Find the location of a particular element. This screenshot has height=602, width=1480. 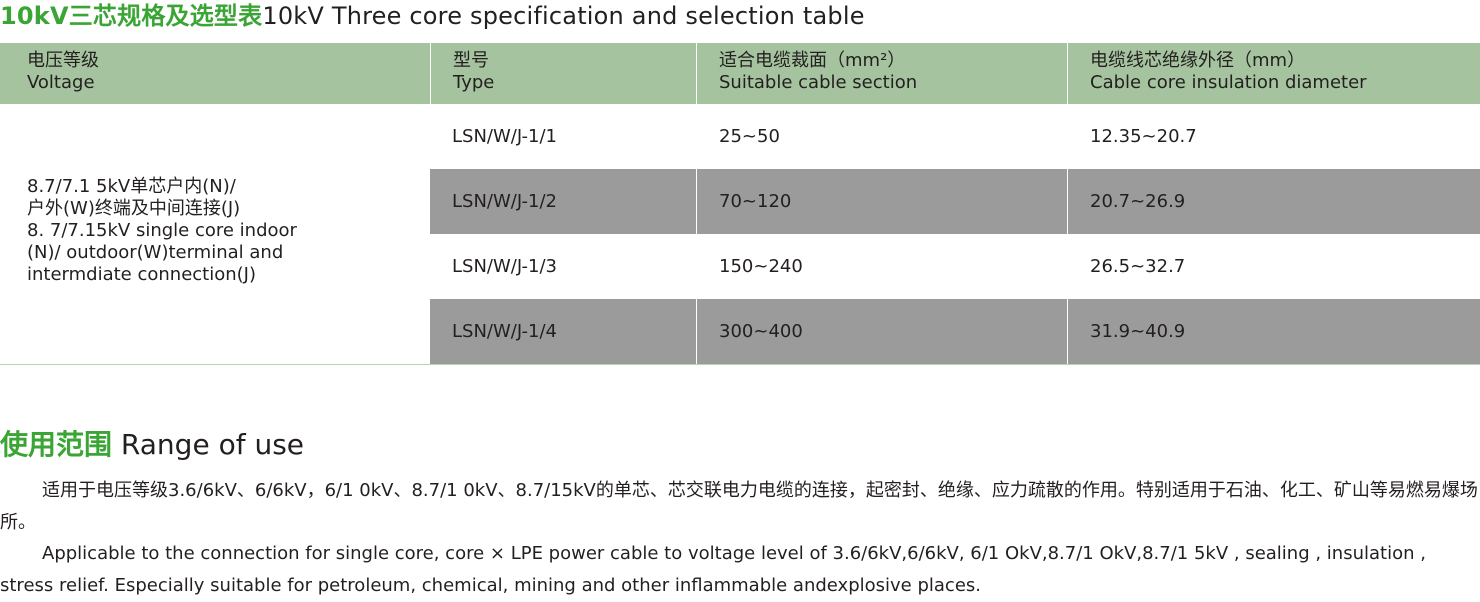

table-row: LSN/W/J-1/2 70~120 20.7~26.9 is located at coordinates (955, 201).